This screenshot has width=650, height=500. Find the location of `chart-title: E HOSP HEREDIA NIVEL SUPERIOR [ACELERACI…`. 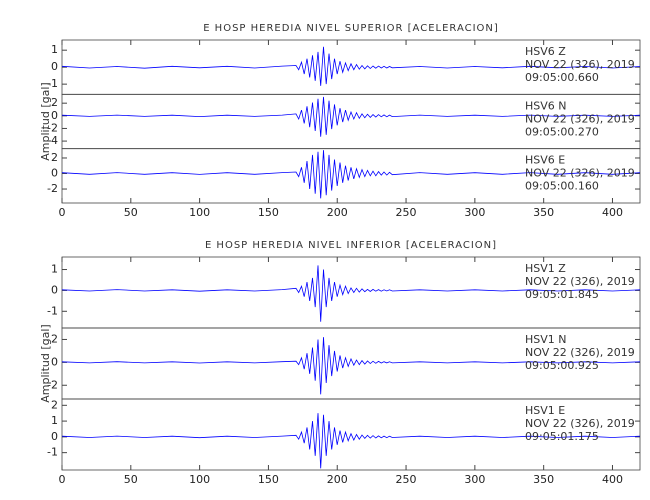

chart-title: E HOSP HEREDIA NIVEL SUPERIOR [ACELERACI… is located at coordinates (351, 28).